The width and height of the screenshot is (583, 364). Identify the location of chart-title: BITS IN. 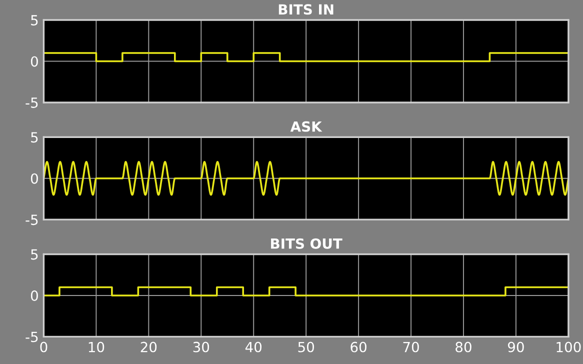
(306, 9).